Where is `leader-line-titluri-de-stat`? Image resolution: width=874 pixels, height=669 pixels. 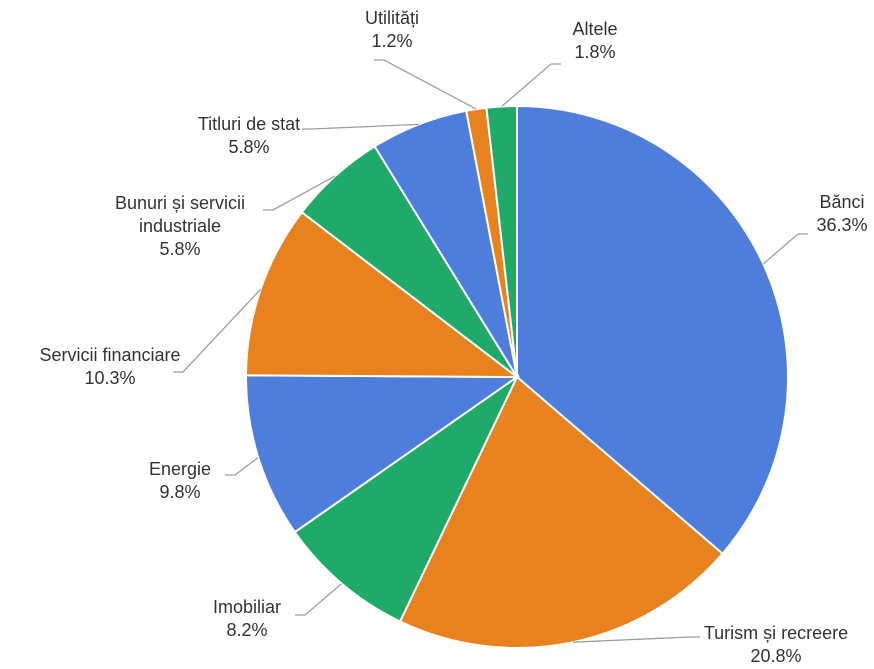
leader-line-titluri-de-stat is located at coordinates (360, 126).